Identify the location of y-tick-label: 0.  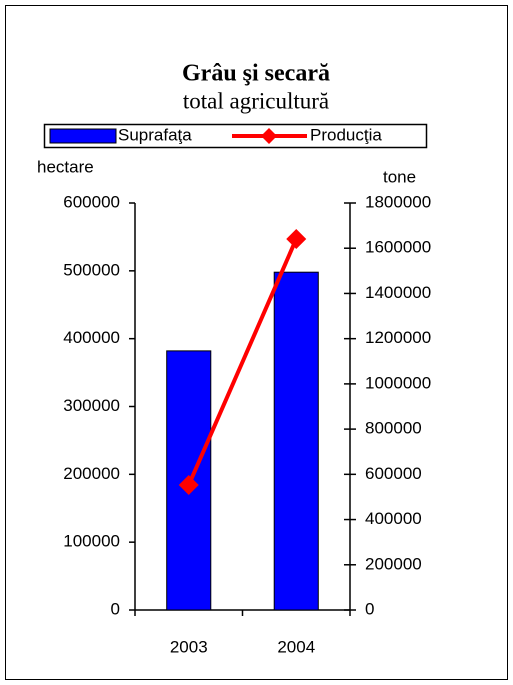
(115, 608).